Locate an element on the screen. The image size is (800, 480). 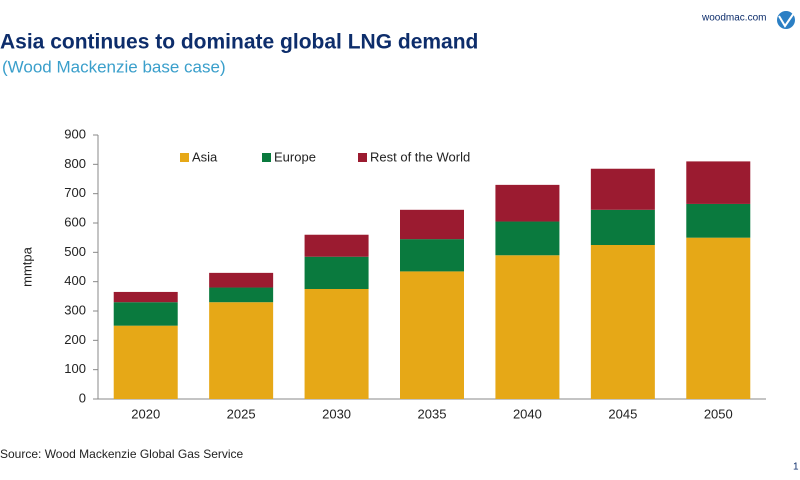
x-tick-label: 2040 is located at coordinates (527, 413).